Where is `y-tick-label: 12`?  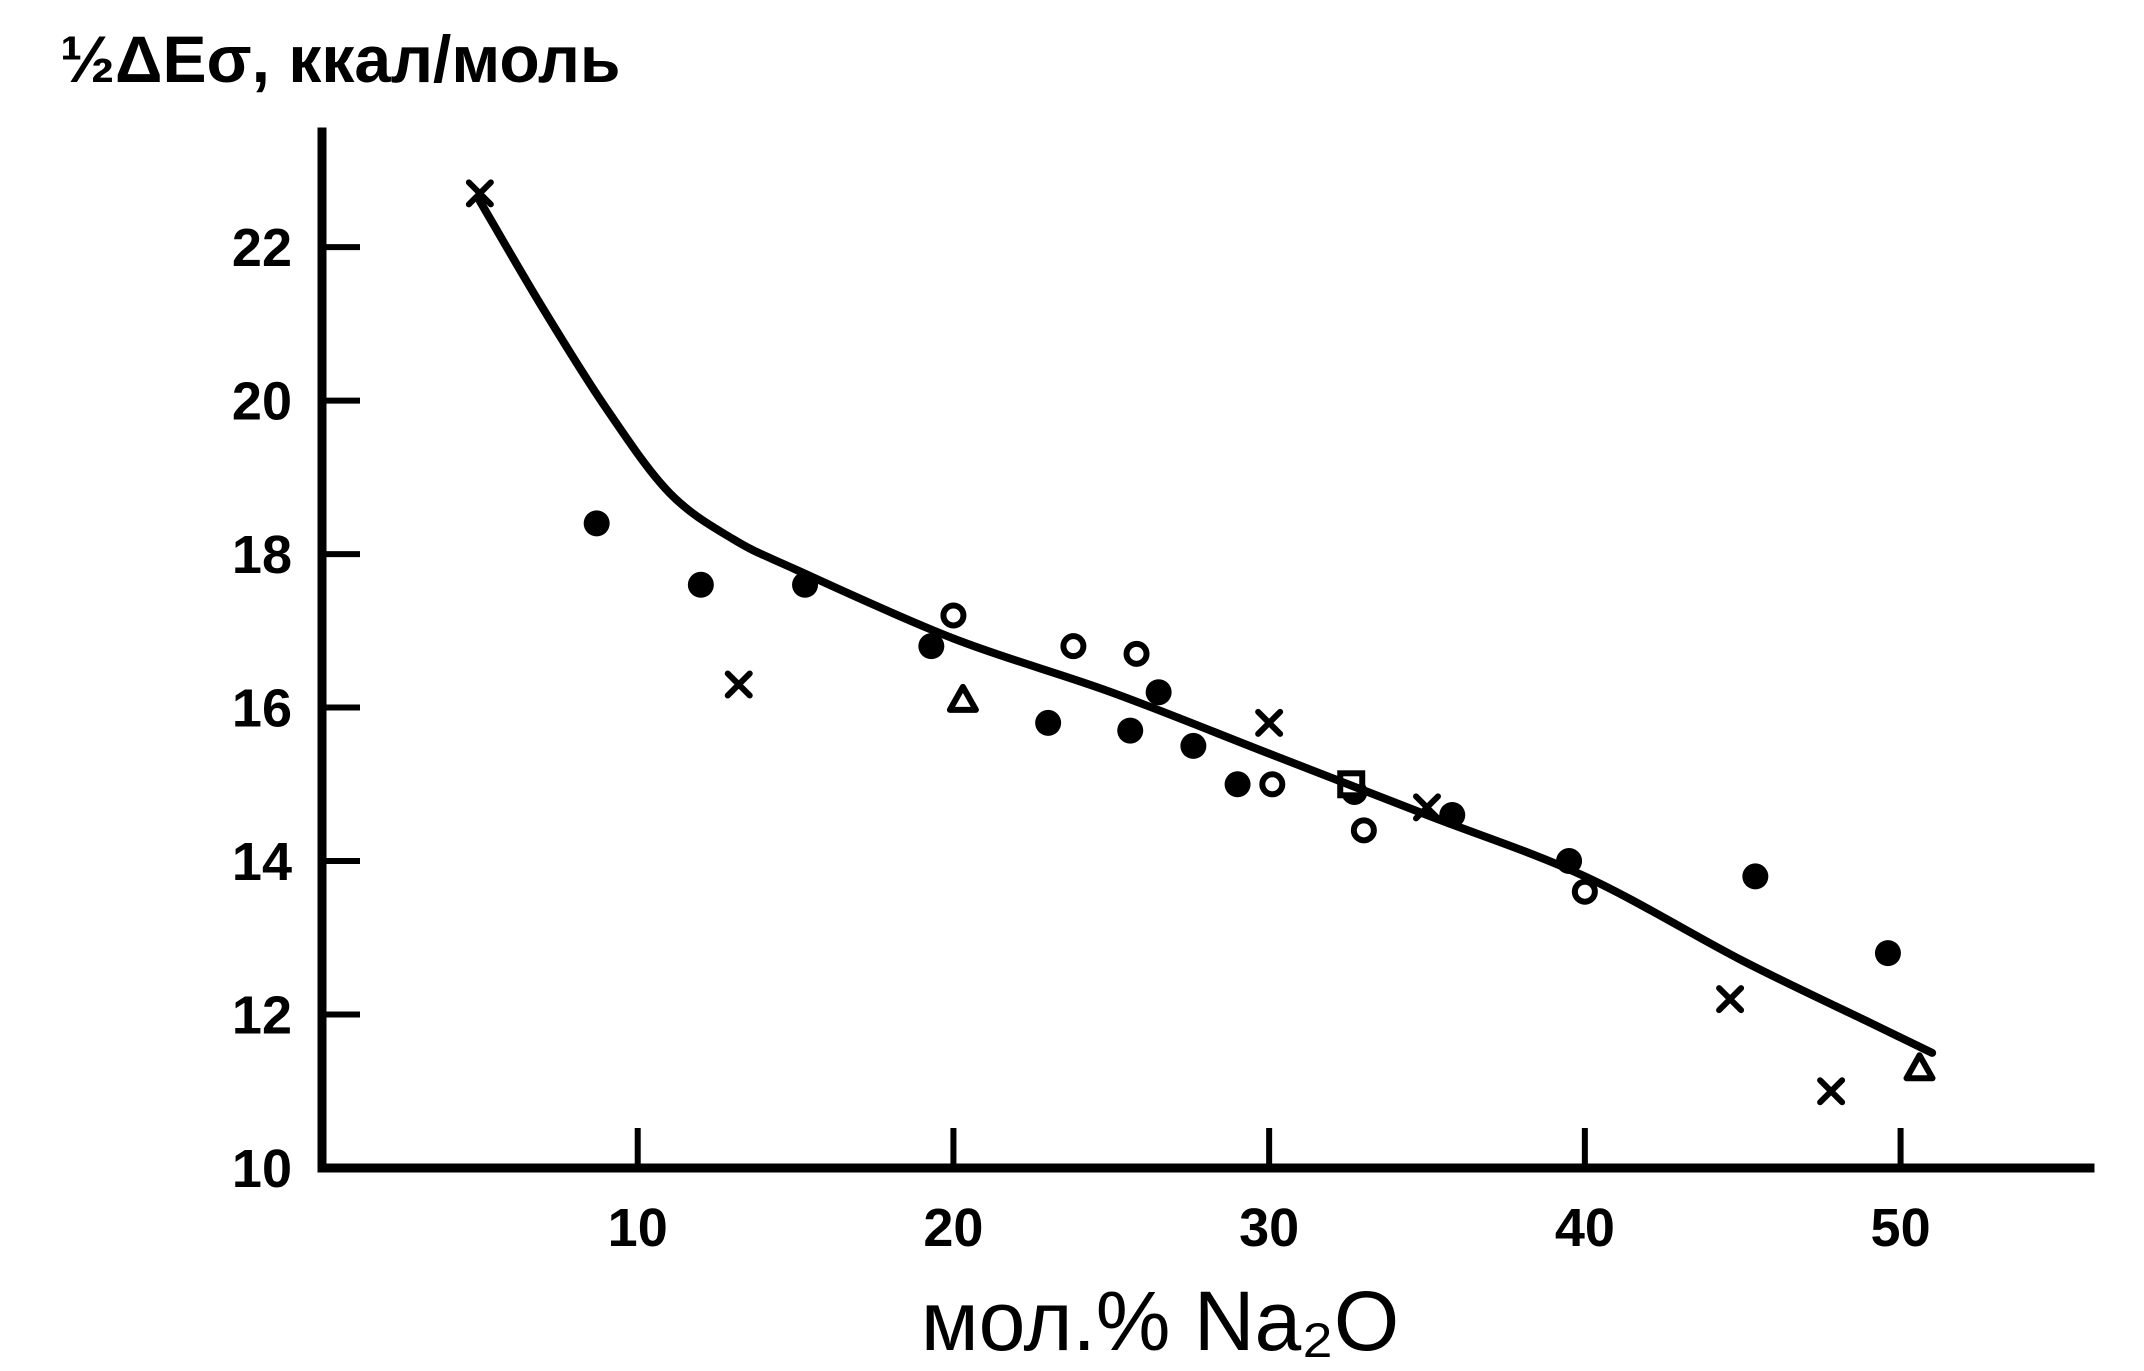 y-tick-label: 12 is located at coordinates (262, 1016).